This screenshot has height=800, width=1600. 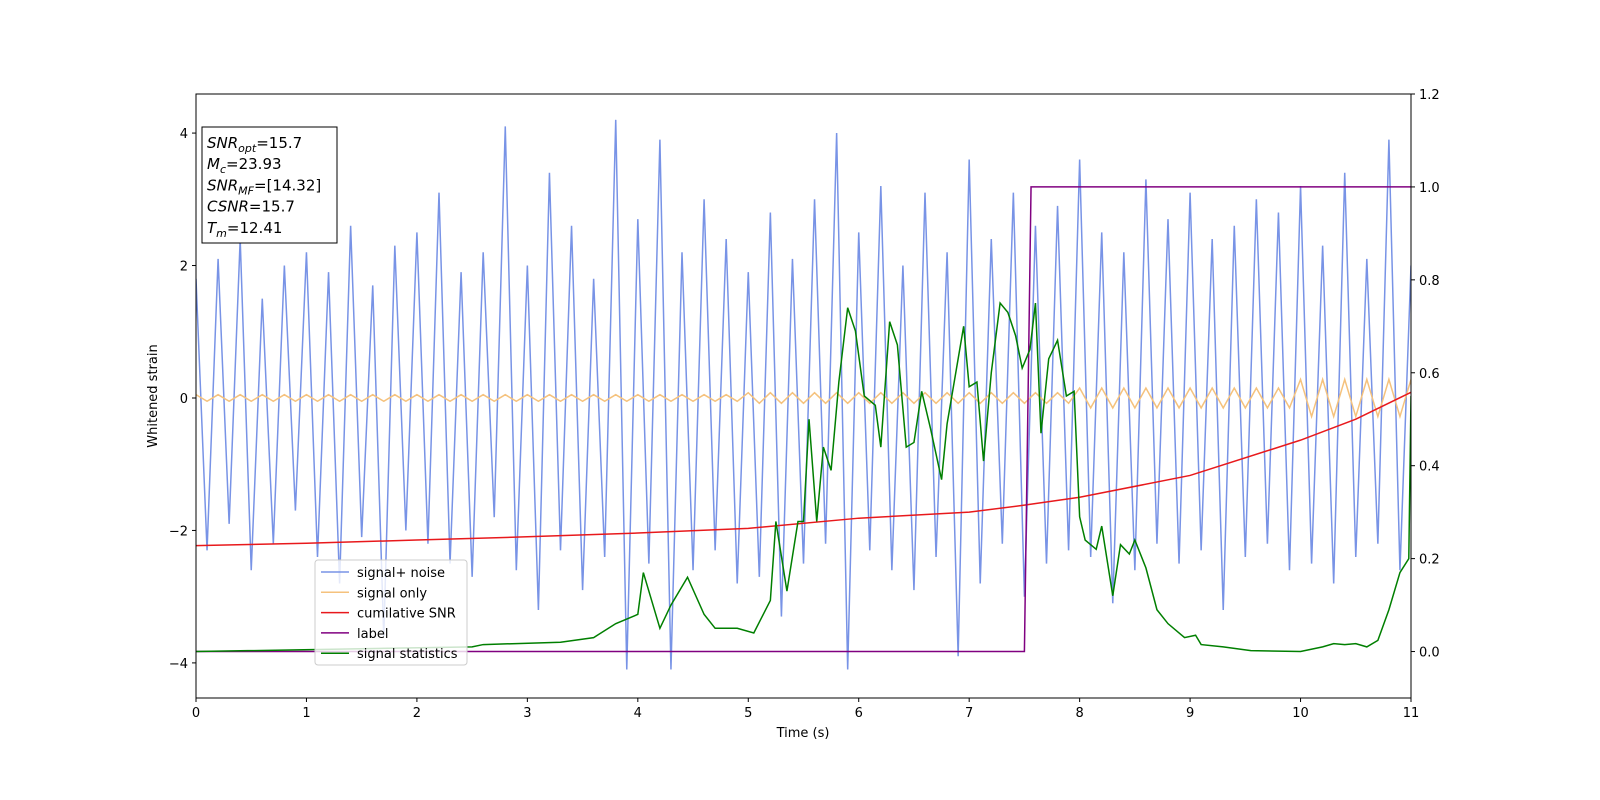 I want to click on legend-label: signal+ noise, so click(x=401, y=573).